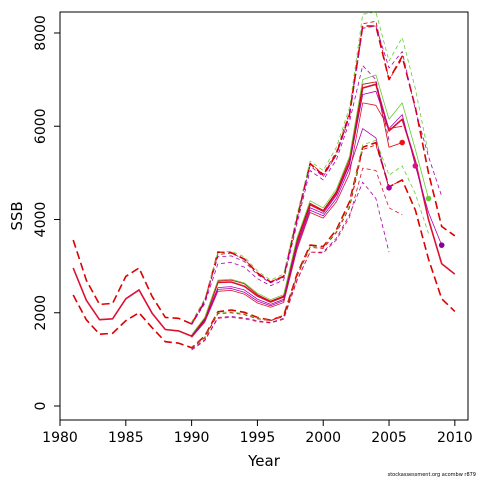 This screenshot has height=480, width=480. What do you see at coordinates (455, 438) in the screenshot?
I see `x-tick-label: 2010` at bounding box center [455, 438].